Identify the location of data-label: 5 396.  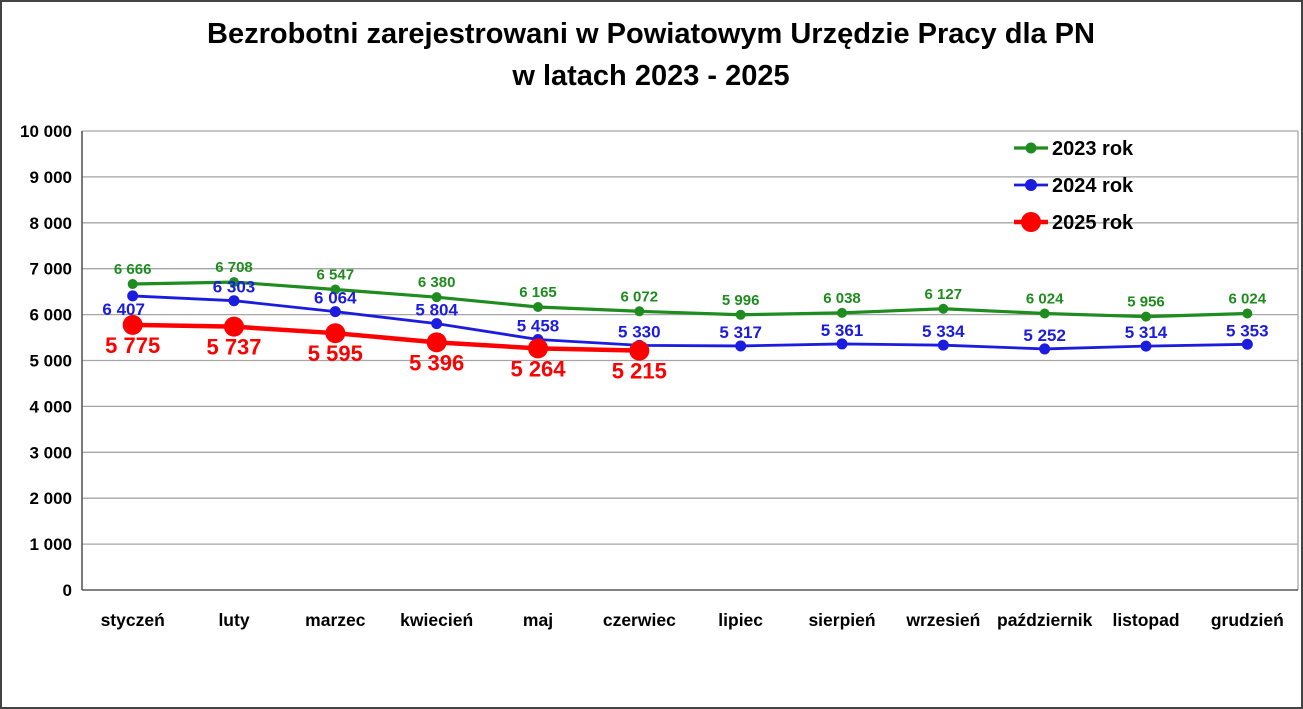
(436, 362).